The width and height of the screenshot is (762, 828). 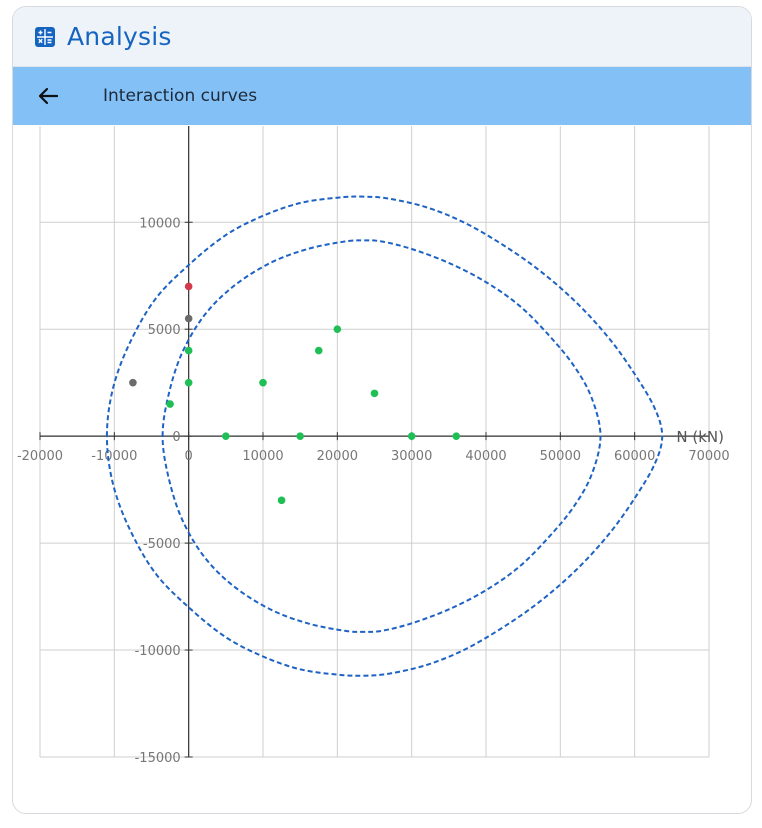 What do you see at coordinates (119, 36) in the screenshot?
I see `app-title: Analysis` at bounding box center [119, 36].